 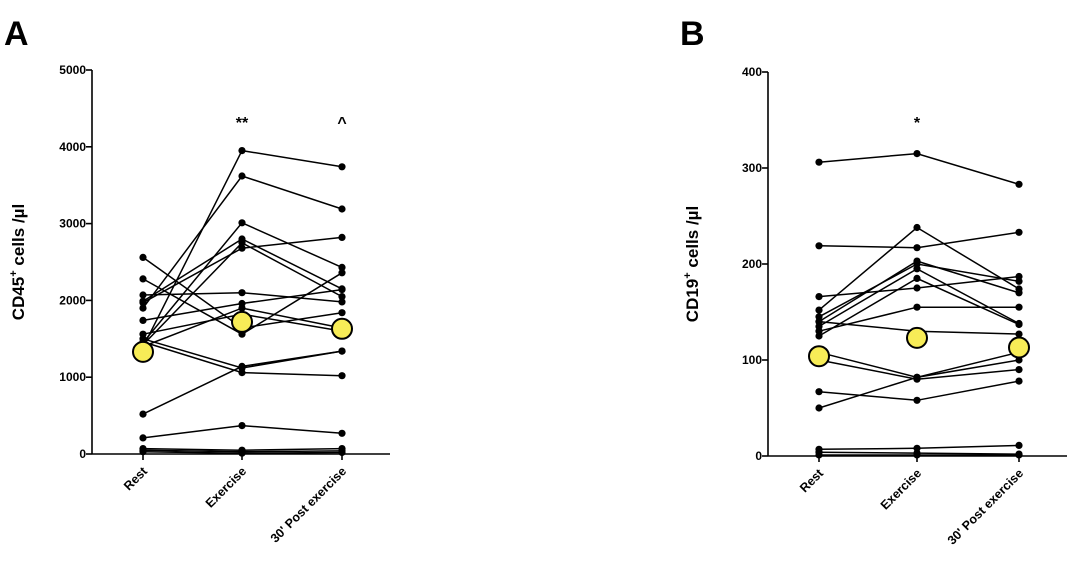 I want to click on y-tick-label: 5000, so click(x=72, y=70).